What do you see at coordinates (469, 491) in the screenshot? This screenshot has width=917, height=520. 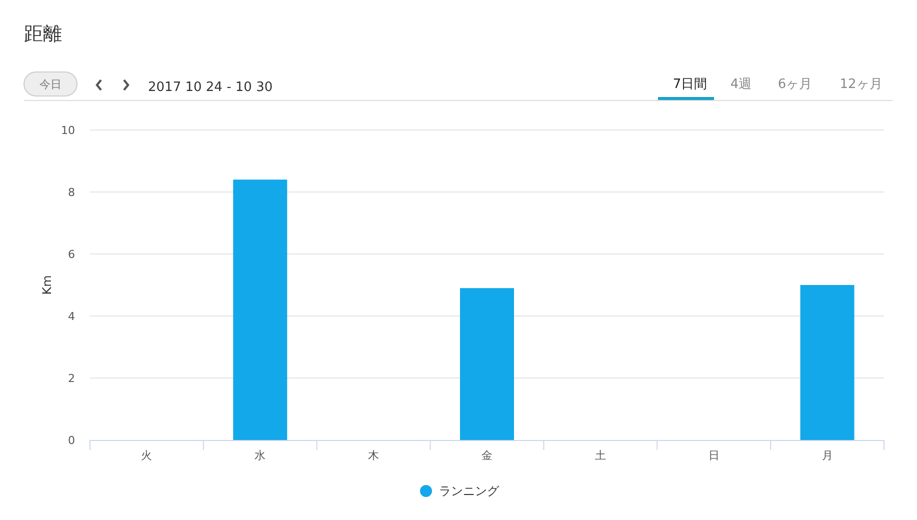 I see `legend-label: ランニング` at bounding box center [469, 491].